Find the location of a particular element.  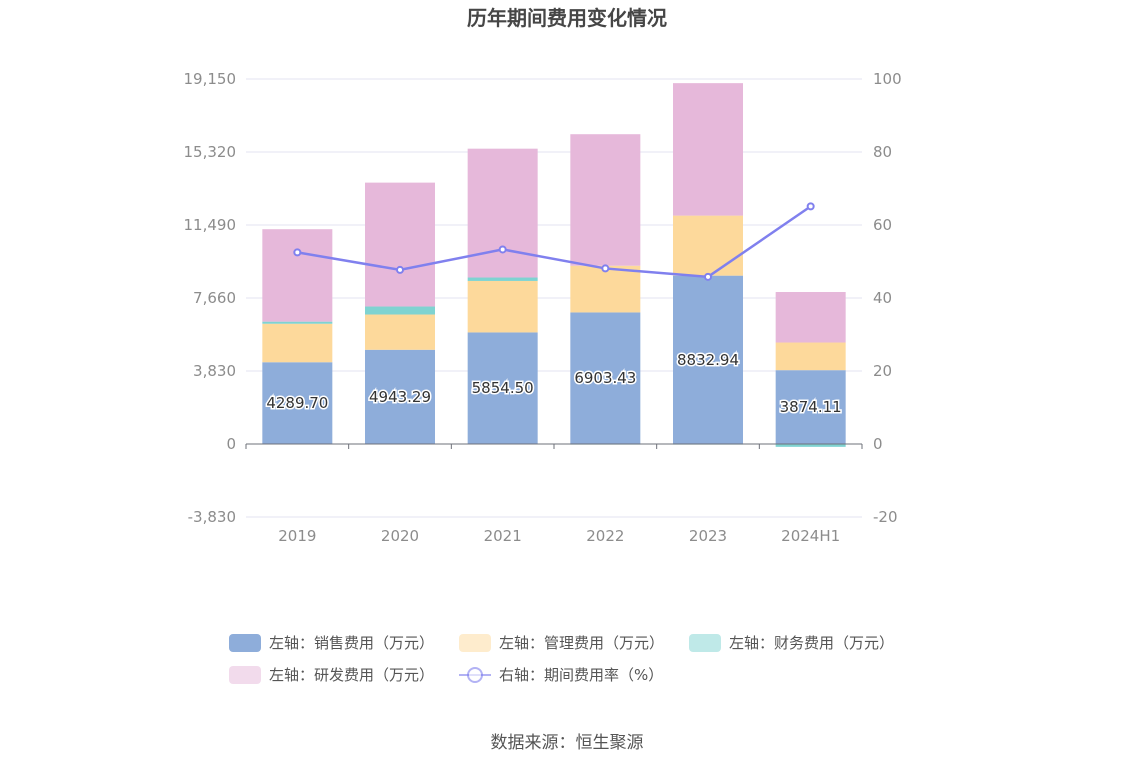

legend-label: 左轴：财务费用（万元） is located at coordinates (811, 643).